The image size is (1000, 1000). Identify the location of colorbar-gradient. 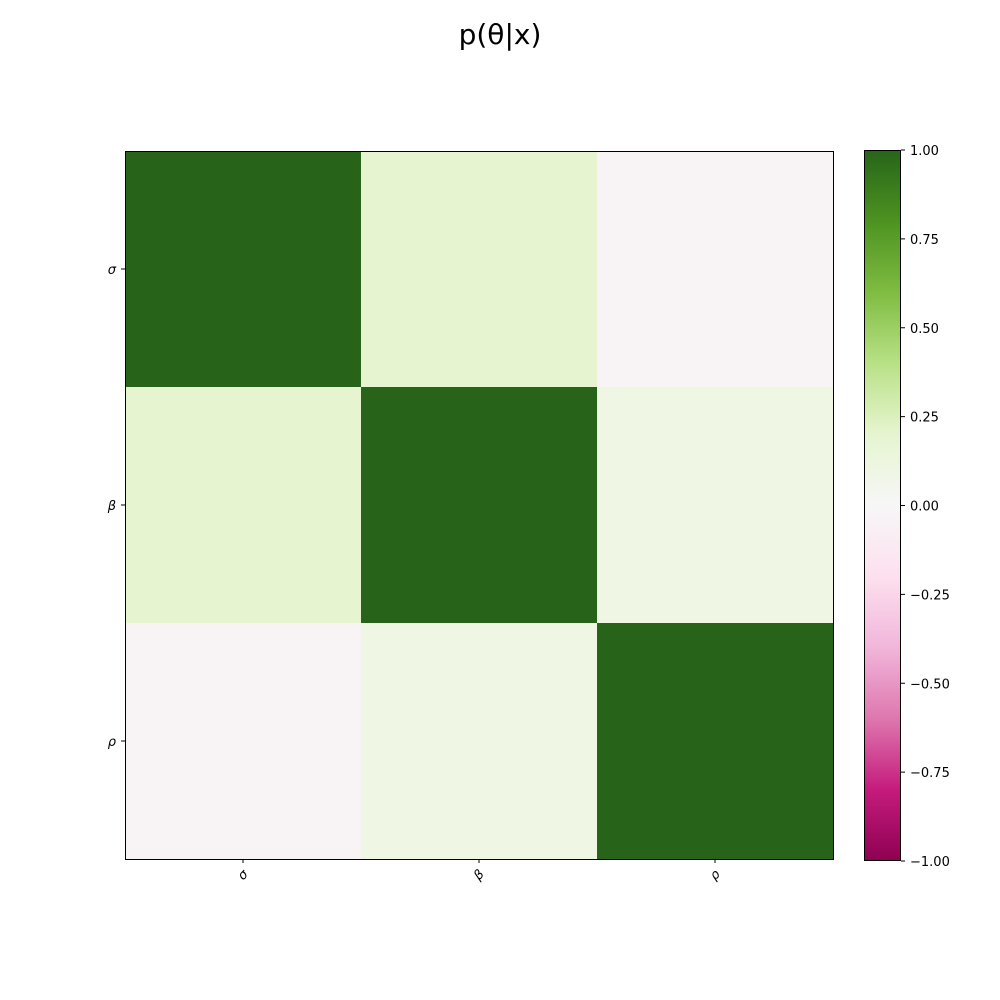
(882, 505).